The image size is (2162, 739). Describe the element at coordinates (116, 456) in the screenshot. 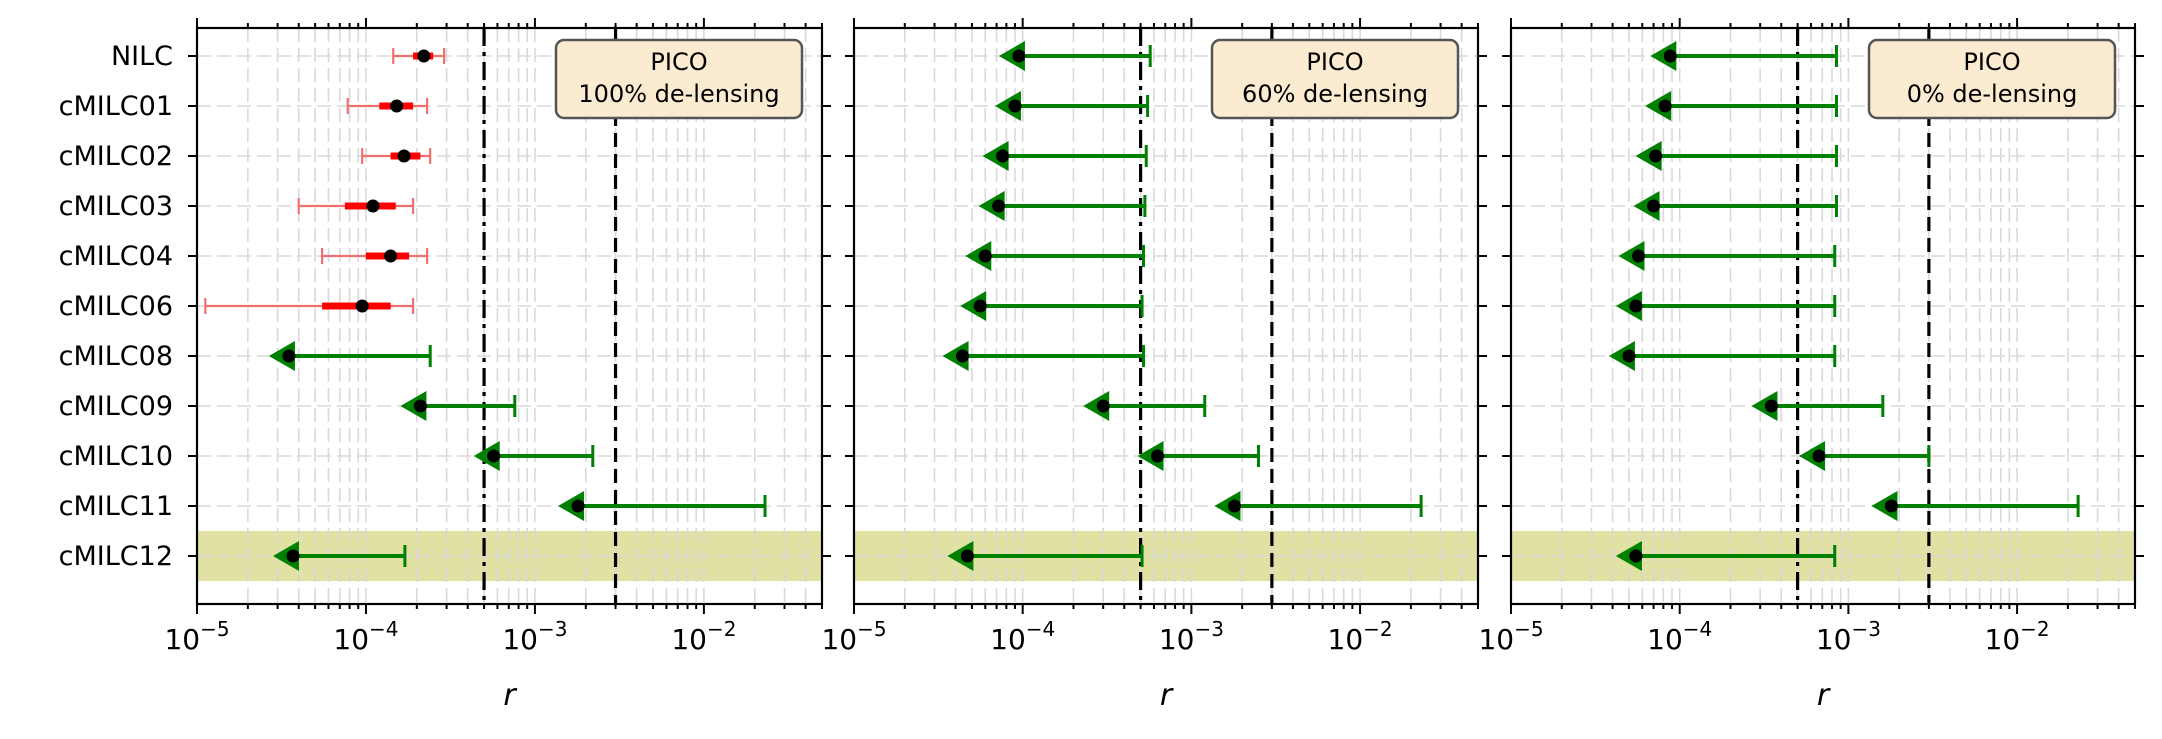

I see `row-label-cmilc10: cMILC10` at that location.